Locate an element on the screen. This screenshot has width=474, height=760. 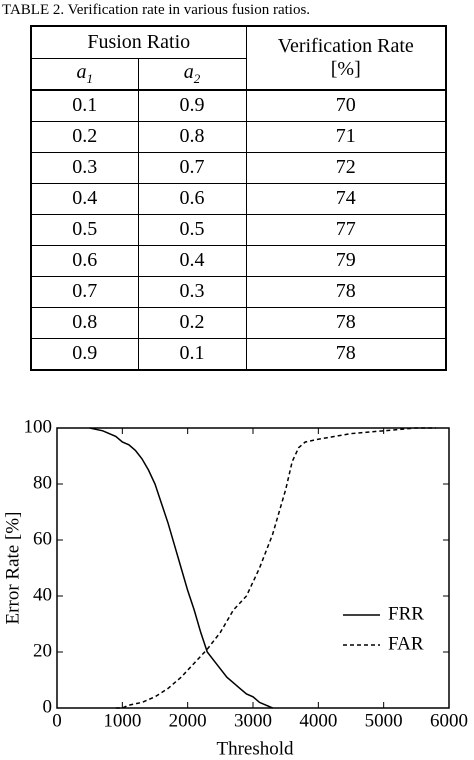
series-line is located at coordinates (181, 568).